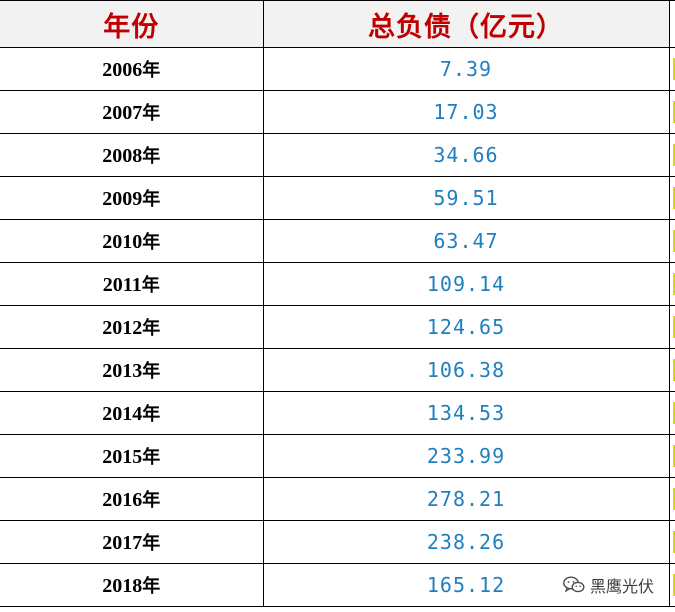  I want to click on year-header: 年份, so click(132, 24).